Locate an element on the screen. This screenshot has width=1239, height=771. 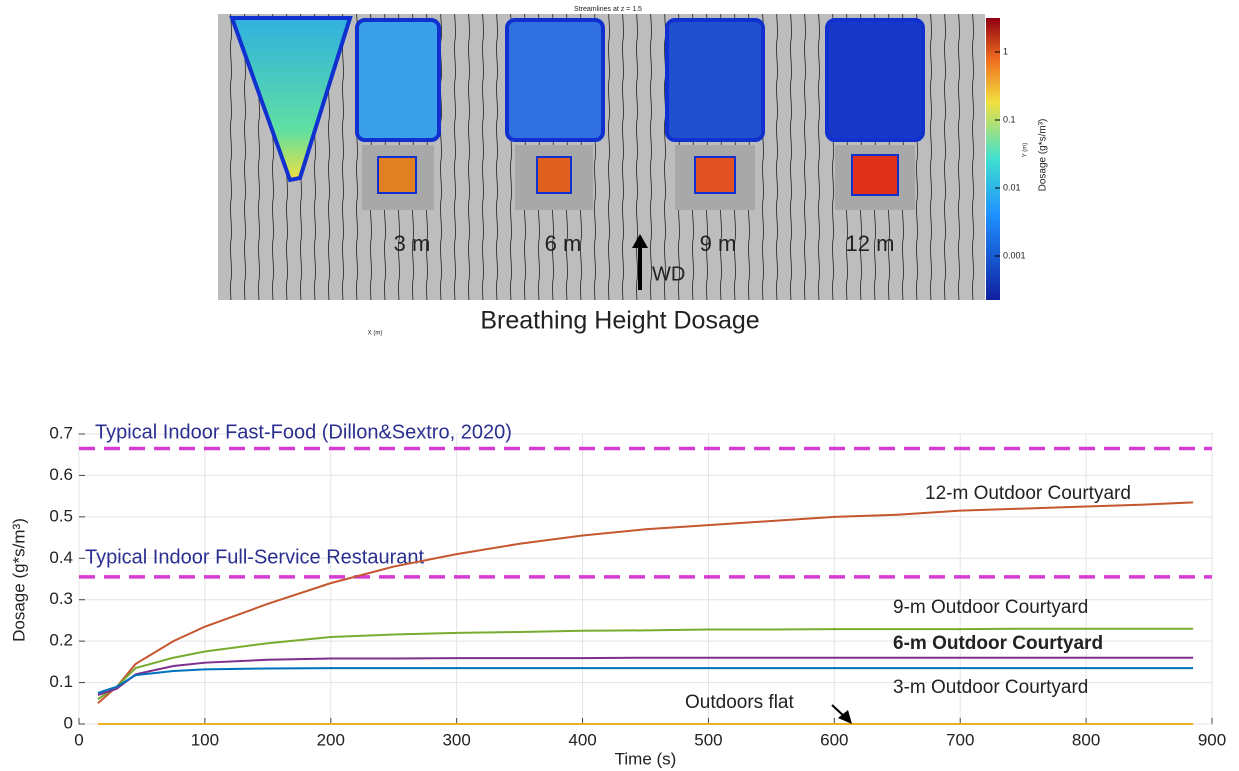
annotation-arrow-head is located at coordinates (845, 717).